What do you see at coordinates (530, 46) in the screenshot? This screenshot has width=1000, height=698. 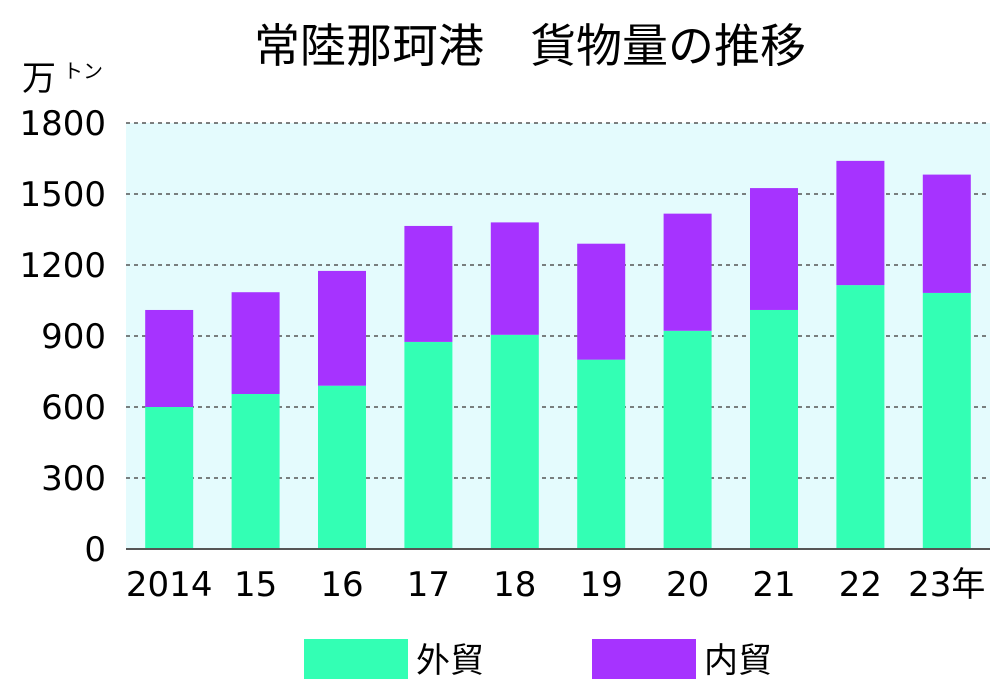 I see `chart-title: 常陸那珂港 貨物量の推移` at bounding box center [530, 46].